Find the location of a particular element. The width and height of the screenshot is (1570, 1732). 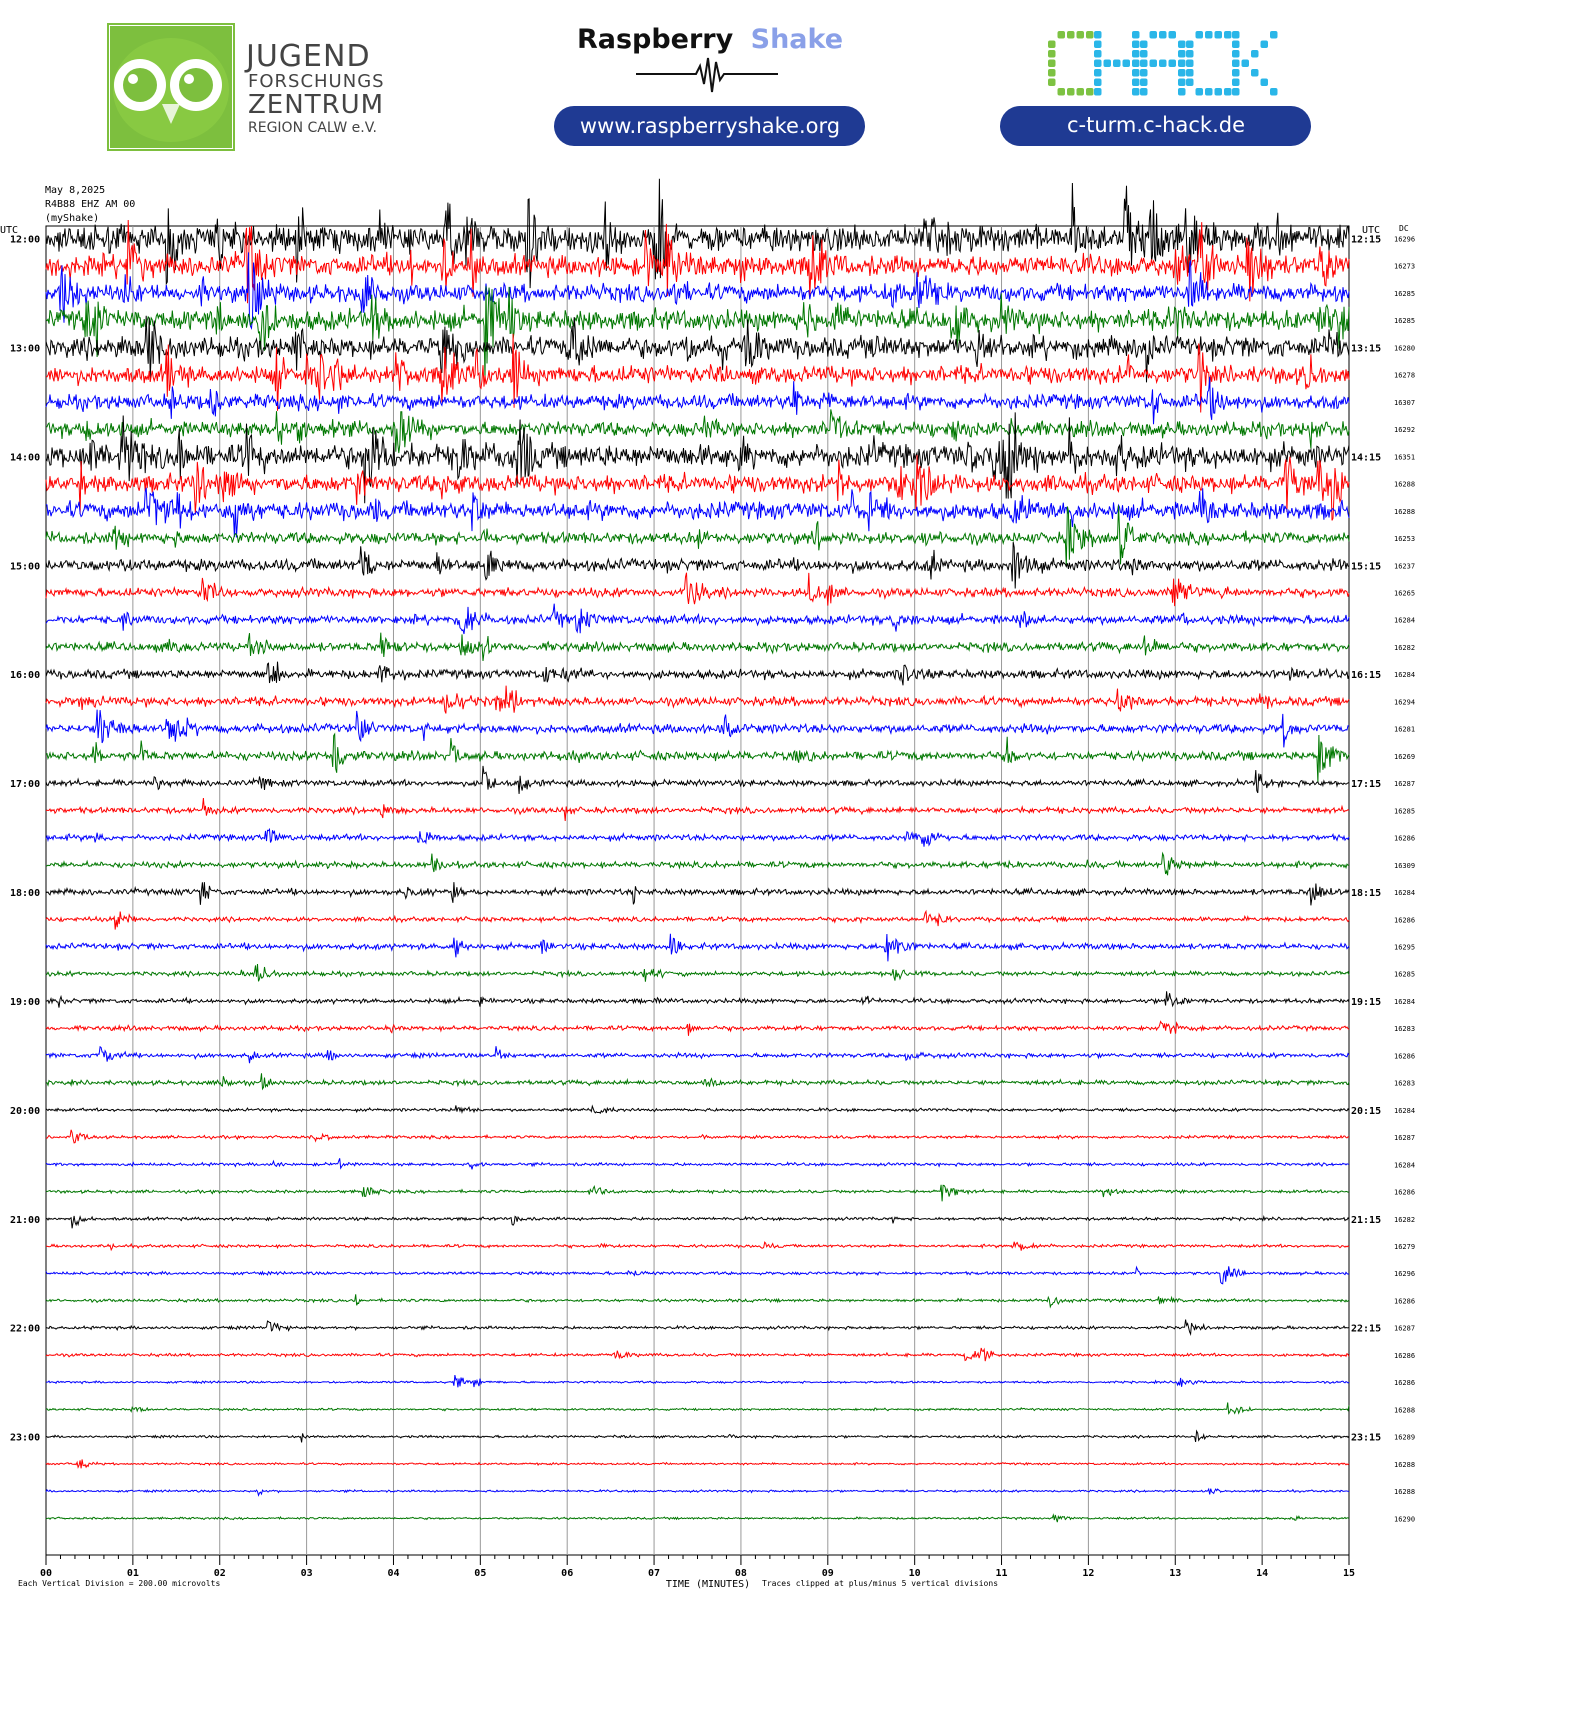

dc-value: 16286 is located at coordinates (1404, 1193).